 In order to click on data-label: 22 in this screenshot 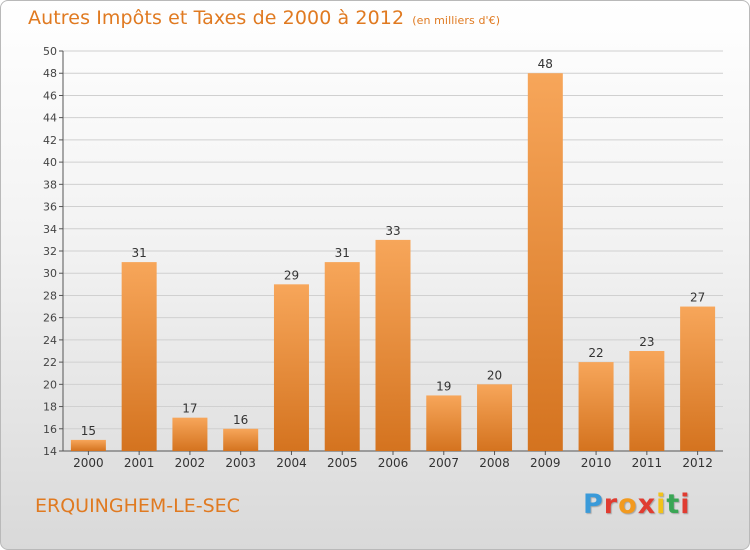, I will do `click(595, 353)`.